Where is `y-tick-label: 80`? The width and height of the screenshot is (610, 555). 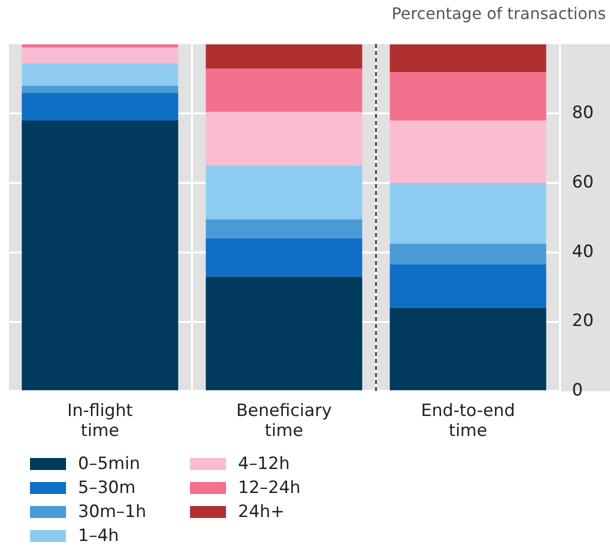
y-tick-label: 80 is located at coordinates (583, 113).